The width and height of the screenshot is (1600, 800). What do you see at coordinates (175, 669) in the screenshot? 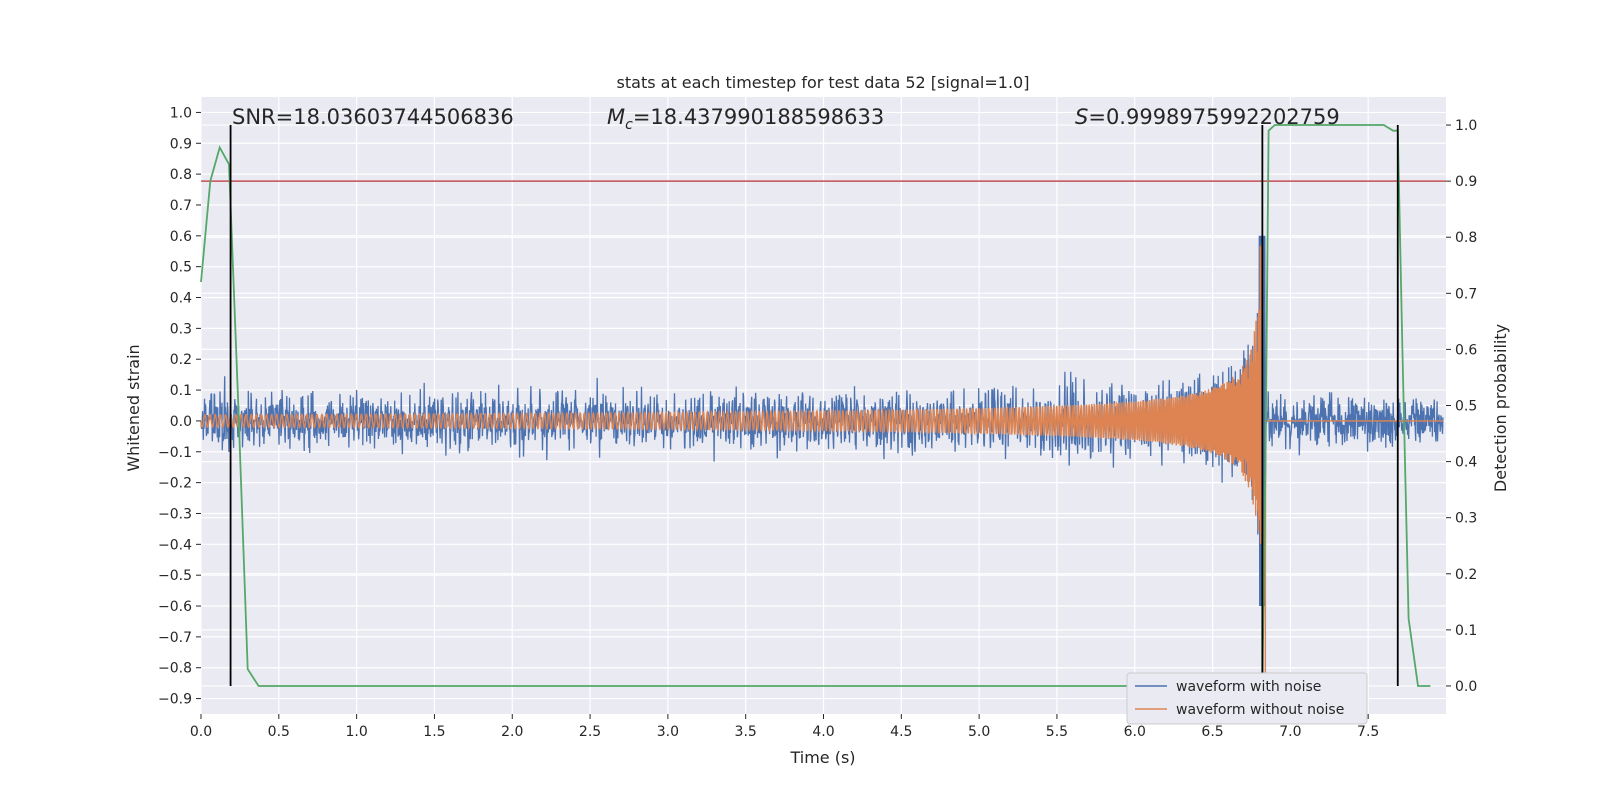
I see `y-tick-label: −0.8` at bounding box center [175, 669].